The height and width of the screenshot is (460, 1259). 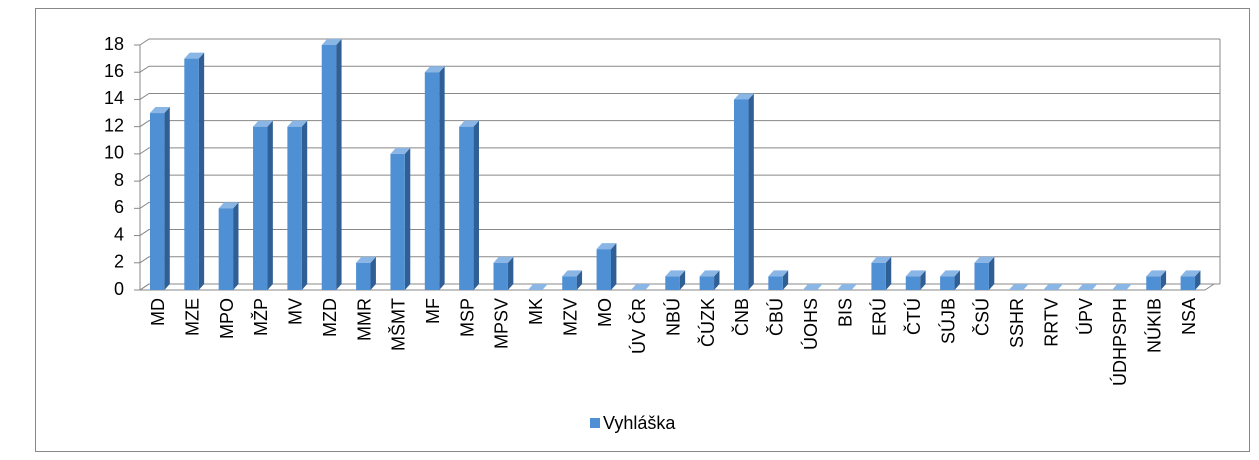 I want to click on x-tick-label: BIS, so click(x=845, y=312).